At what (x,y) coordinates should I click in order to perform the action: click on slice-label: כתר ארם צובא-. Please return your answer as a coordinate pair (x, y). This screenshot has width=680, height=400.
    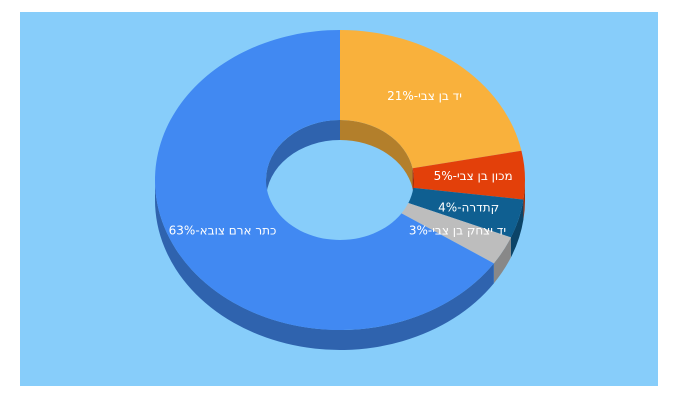
    Looking at the image, I should click on (235, 230).